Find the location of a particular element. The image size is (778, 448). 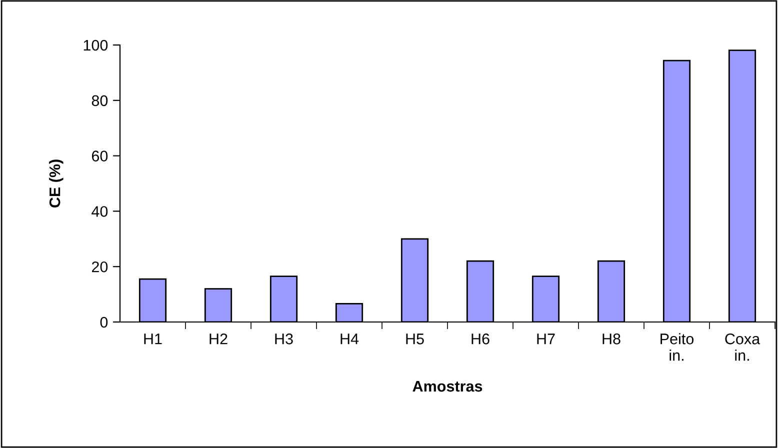

x-tick-label: H4 is located at coordinates (349, 339).